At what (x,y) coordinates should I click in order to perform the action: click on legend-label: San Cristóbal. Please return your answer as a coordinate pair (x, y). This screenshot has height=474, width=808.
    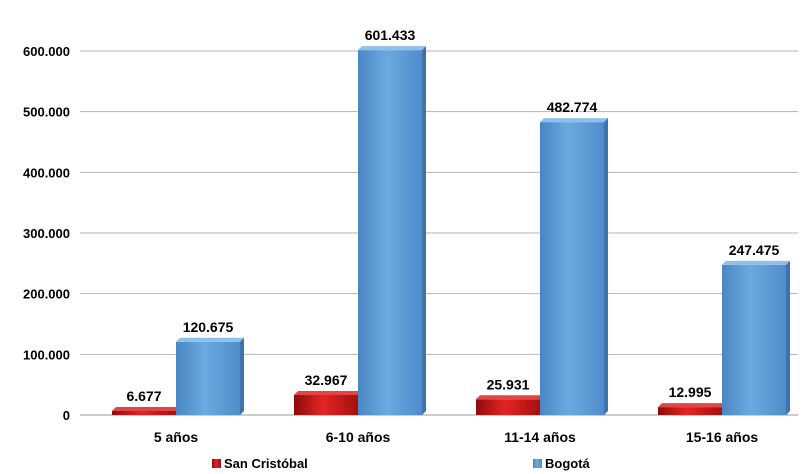
    Looking at the image, I should click on (266, 463).